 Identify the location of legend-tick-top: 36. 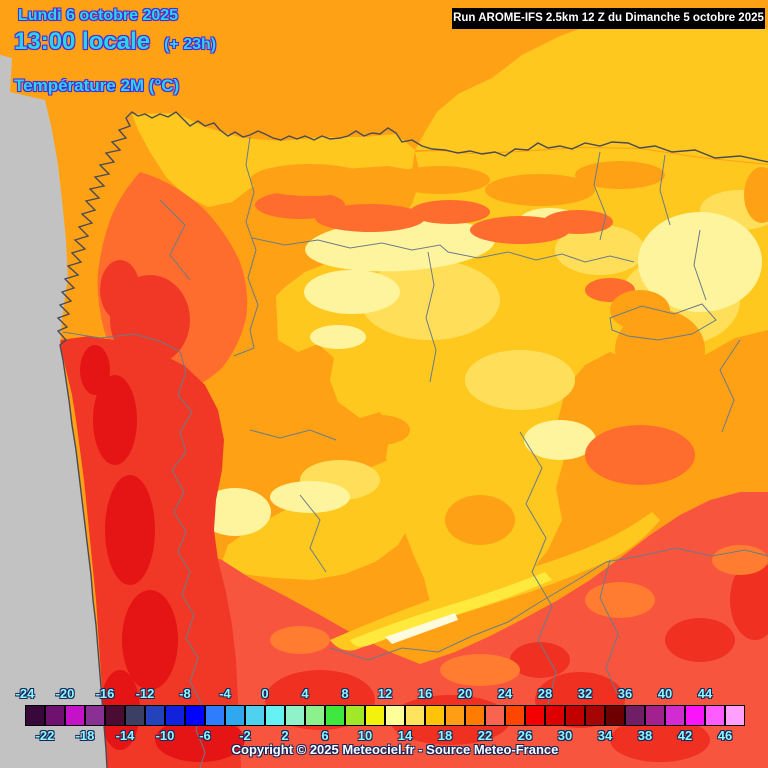
(625, 693).